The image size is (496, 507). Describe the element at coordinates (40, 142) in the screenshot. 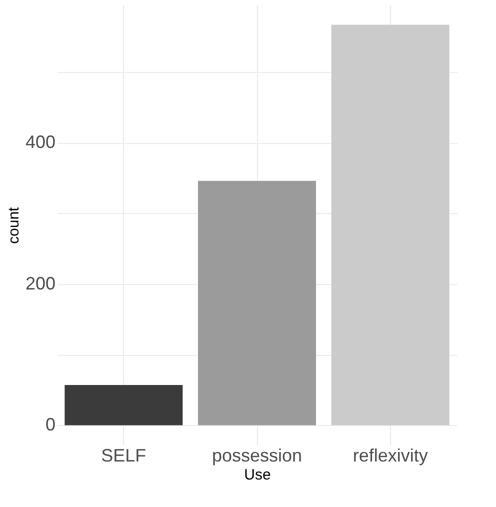

I see `y-tick-label: 400` at that location.